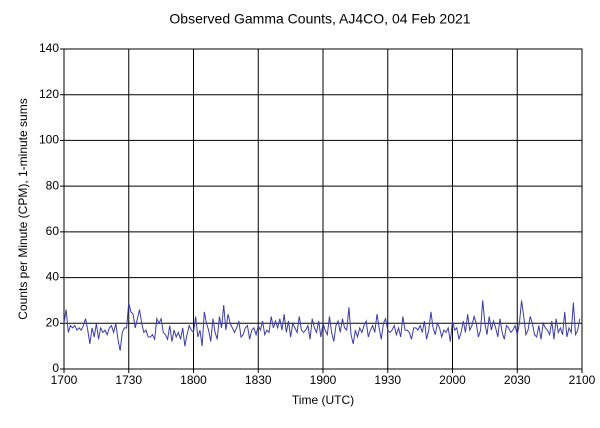  I want to click on x-tick-label: 1730, so click(128, 380).